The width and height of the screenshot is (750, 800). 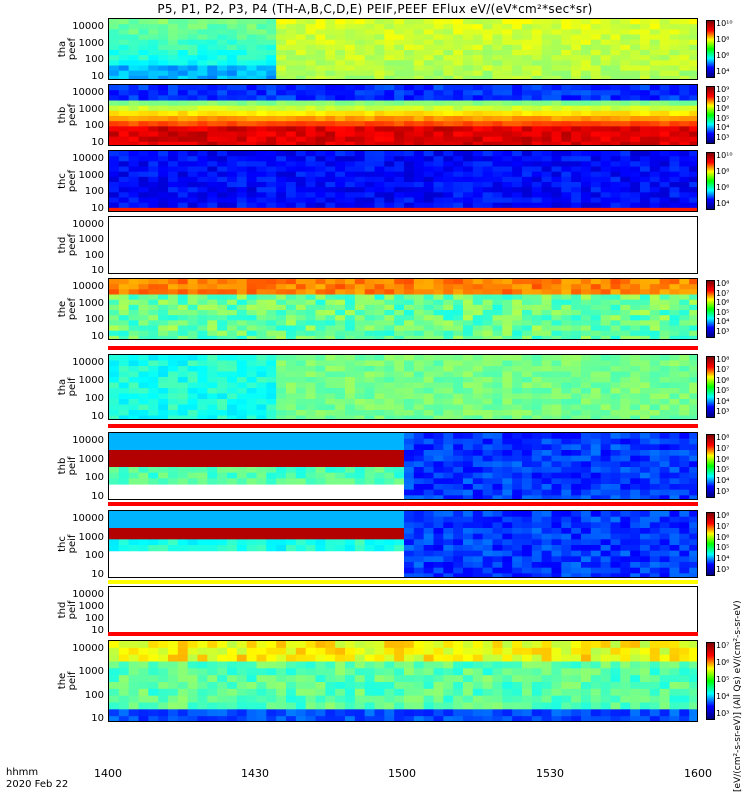 I want to click on spectrogram-panel, so click(x=403, y=610).